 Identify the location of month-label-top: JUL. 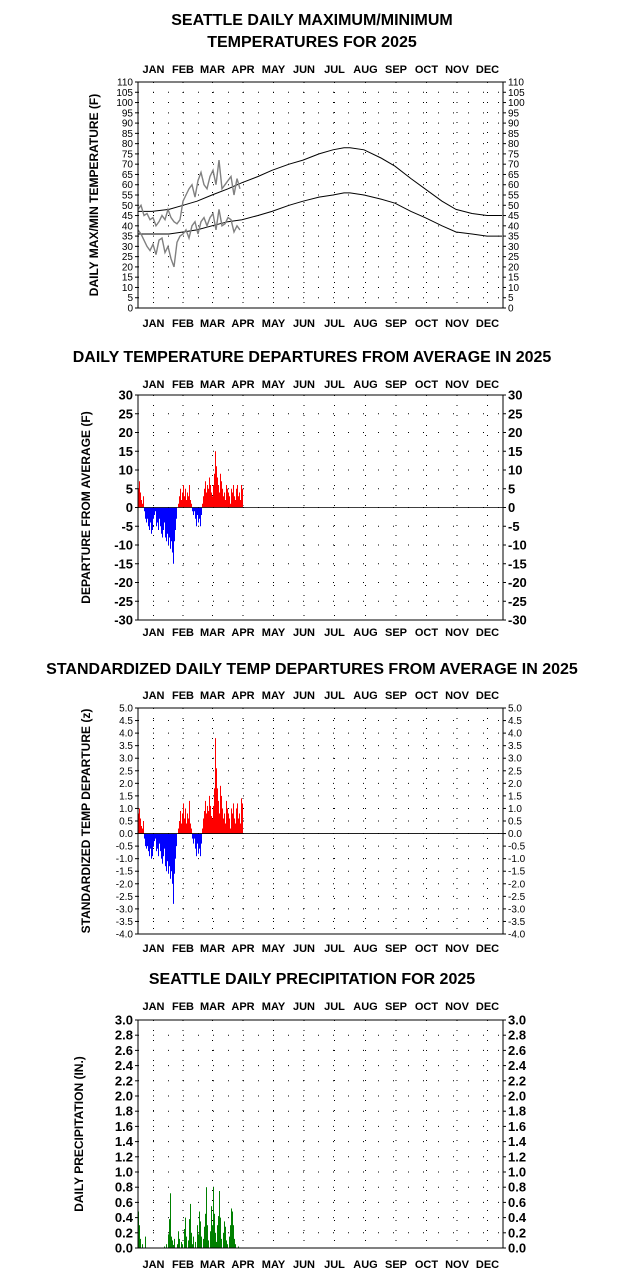
(334, 1007).